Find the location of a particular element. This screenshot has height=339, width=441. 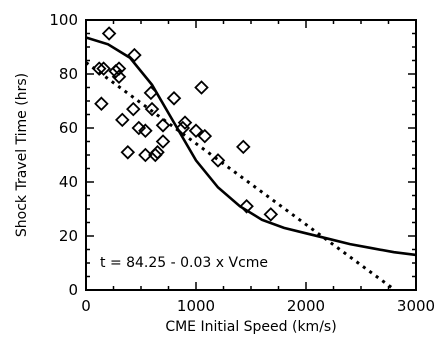

y-tick-label: 60 is located at coordinates (68, 128).